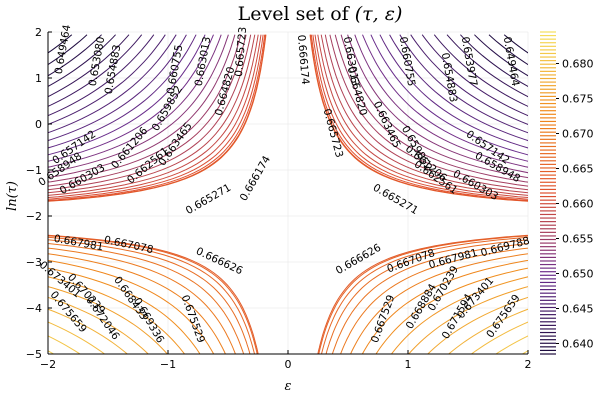  I want to click on y-tick-label: −4, so click(34, 308).